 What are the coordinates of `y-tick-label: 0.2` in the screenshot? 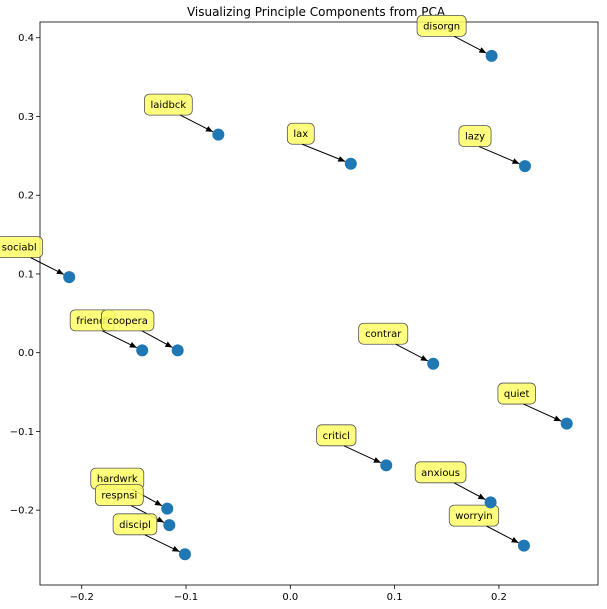 It's located at (26, 196).